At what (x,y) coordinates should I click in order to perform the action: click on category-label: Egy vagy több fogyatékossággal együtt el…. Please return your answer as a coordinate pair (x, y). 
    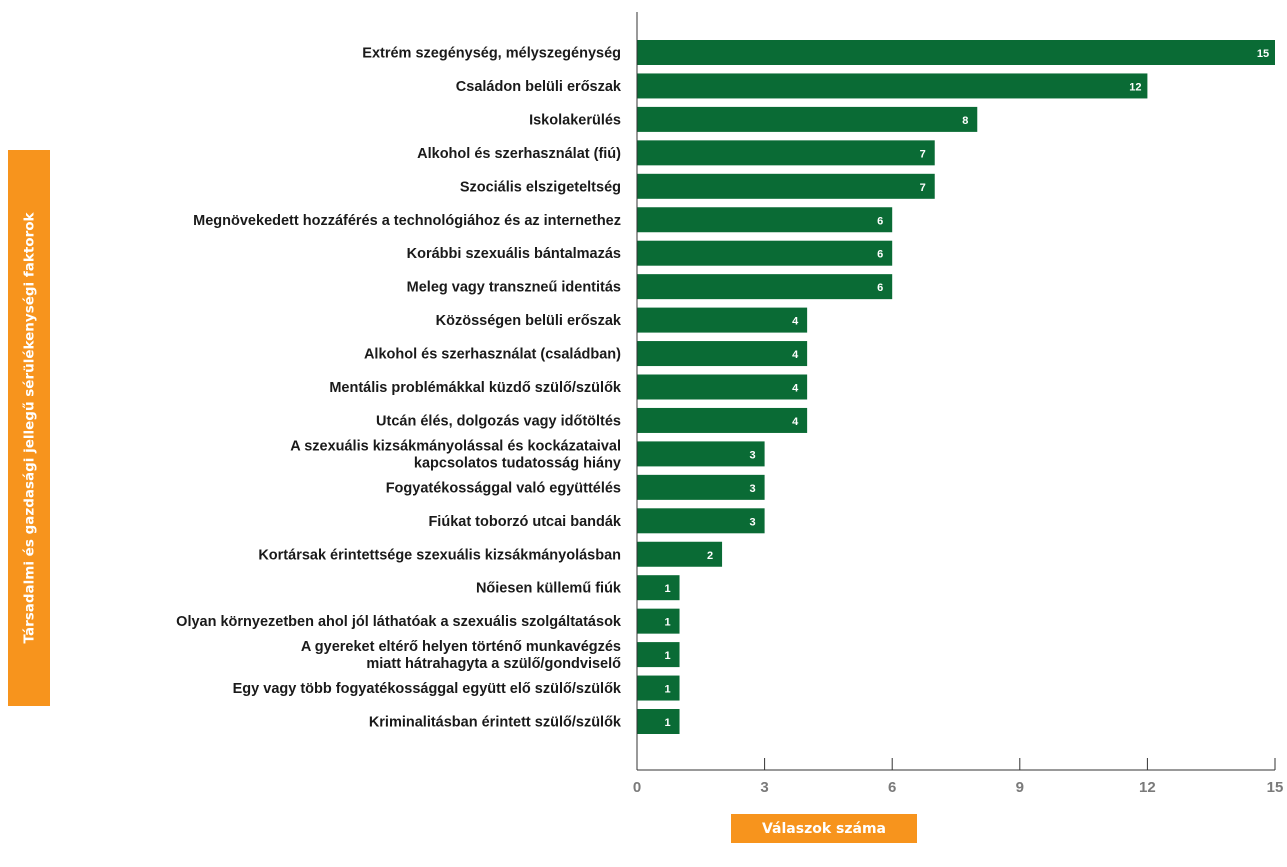
    Looking at the image, I should click on (427, 689).